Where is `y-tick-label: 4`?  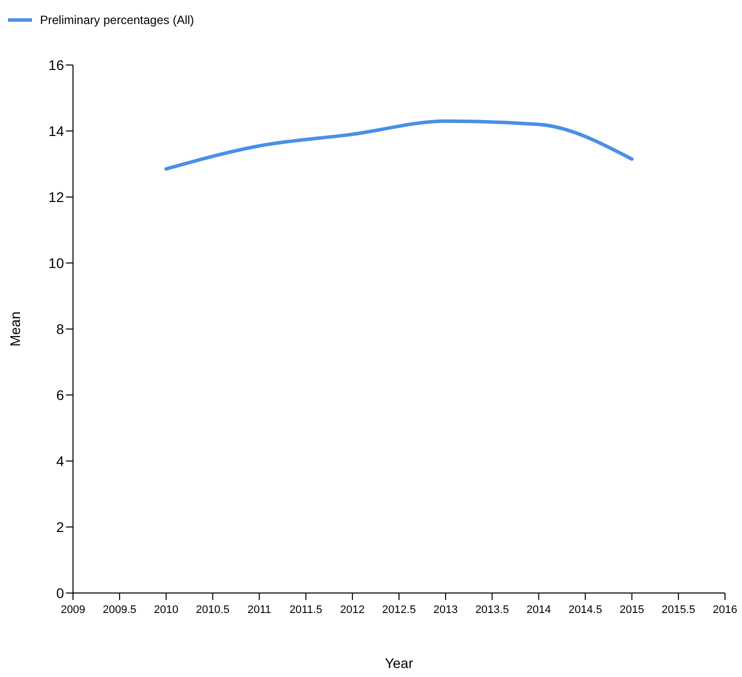
y-tick-label: 4 is located at coordinates (60, 460).